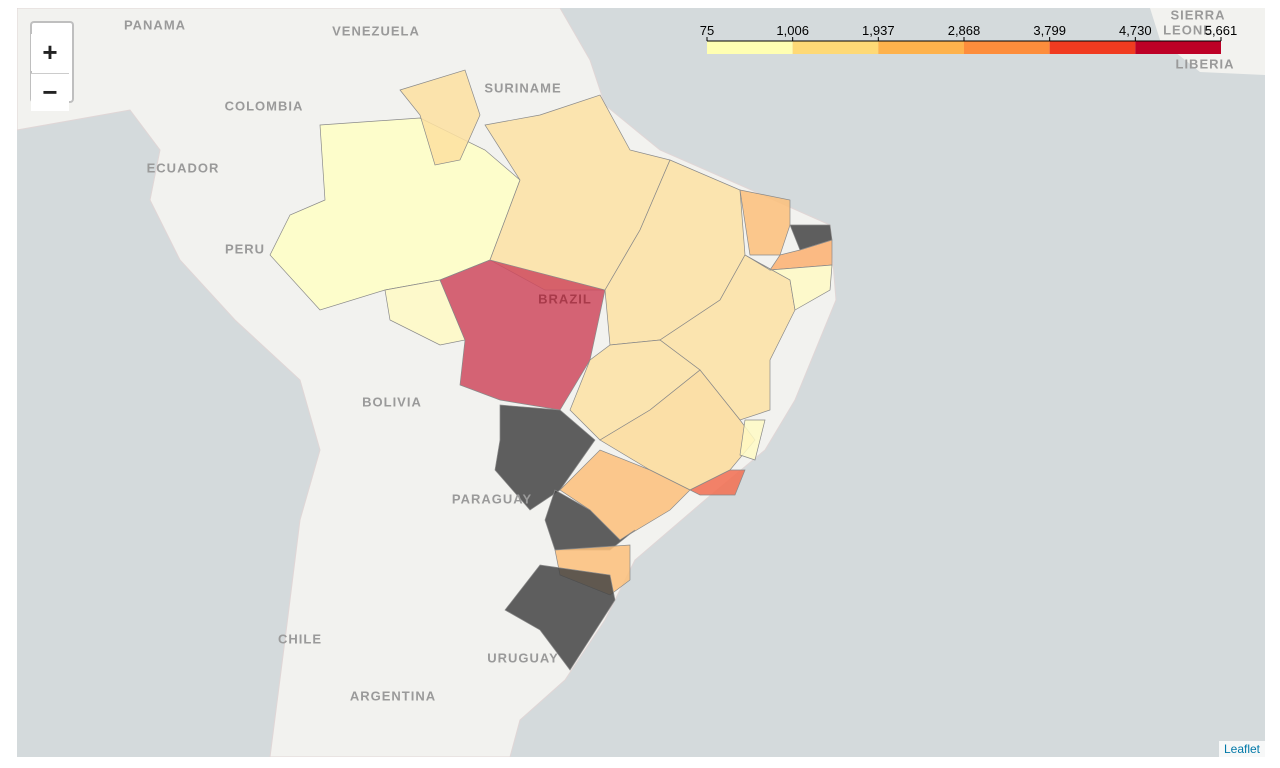 This screenshot has width=1280, height=768. Describe the element at coordinates (523, 657) in the screenshot. I see `place-label: URUGUAY` at that location.